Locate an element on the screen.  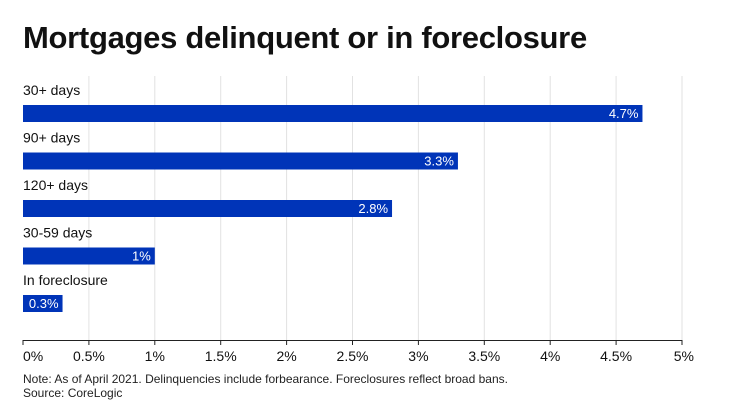
x-tick-label: 3.5% is located at coordinates (484, 356).